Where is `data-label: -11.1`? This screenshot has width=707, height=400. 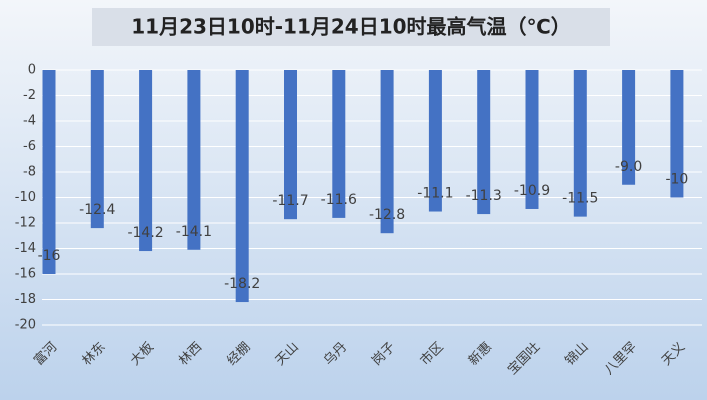
data-label: -11.1 is located at coordinates (435, 194).